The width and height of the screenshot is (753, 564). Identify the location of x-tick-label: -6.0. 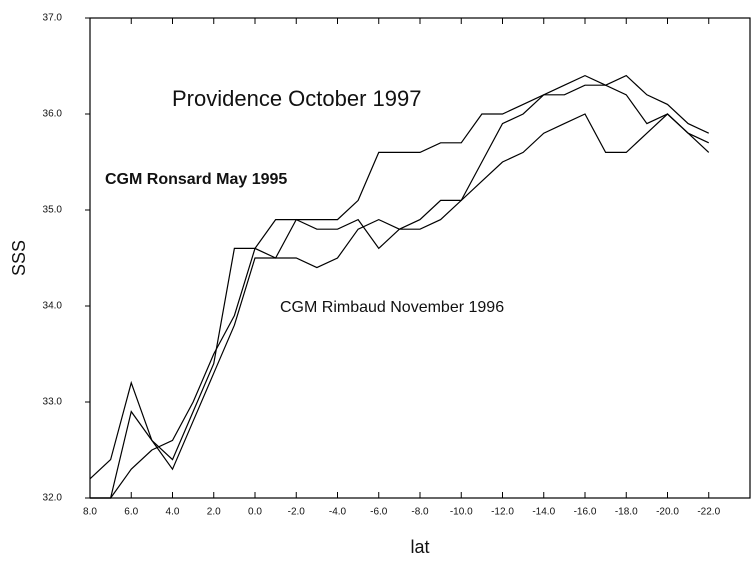
(379, 512).